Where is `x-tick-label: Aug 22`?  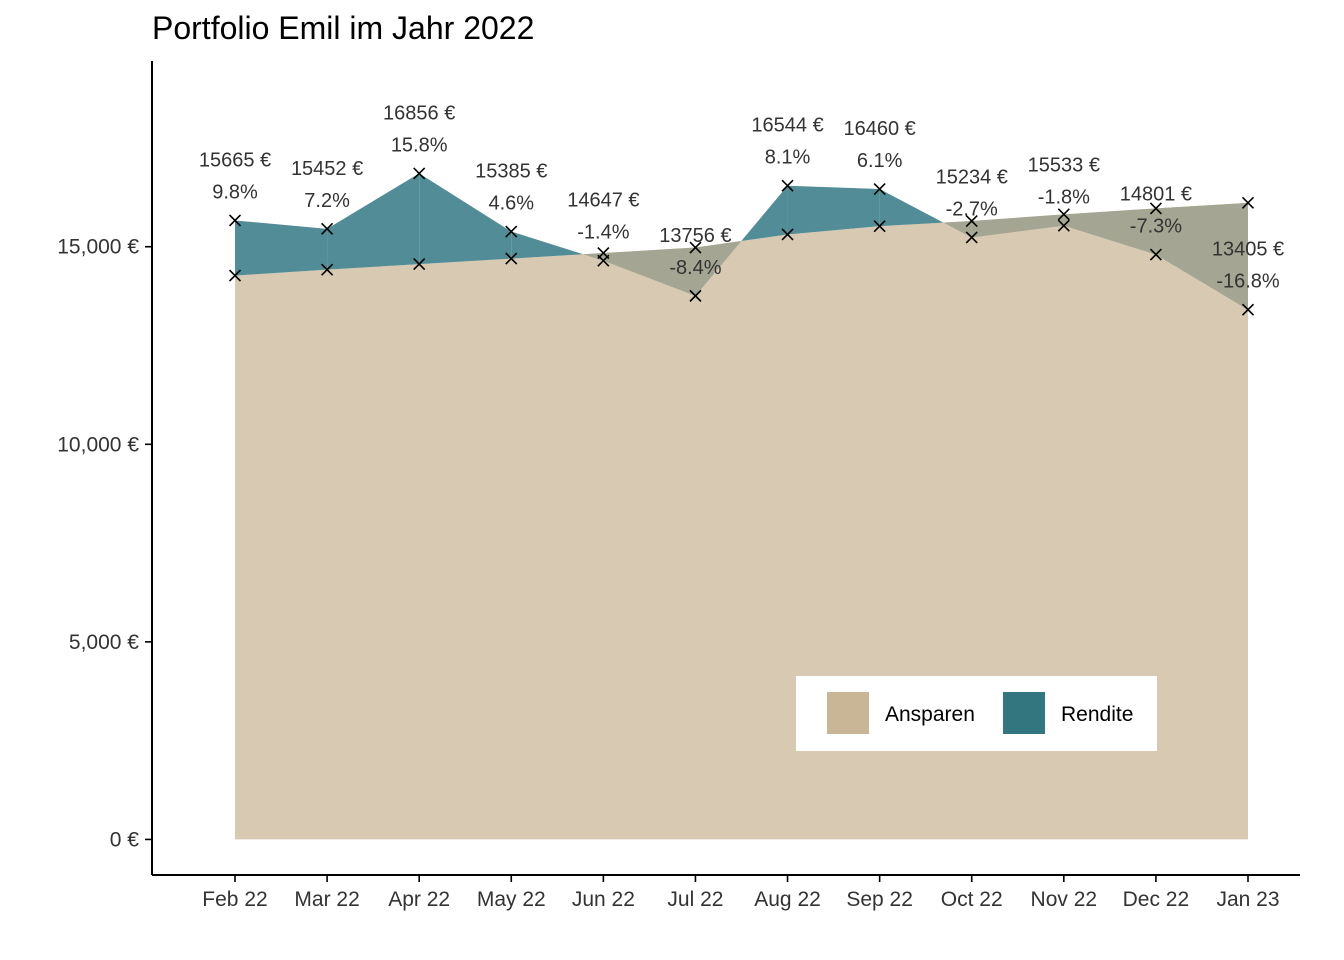 x-tick-label: Aug 22 is located at coordinates (787, 899).